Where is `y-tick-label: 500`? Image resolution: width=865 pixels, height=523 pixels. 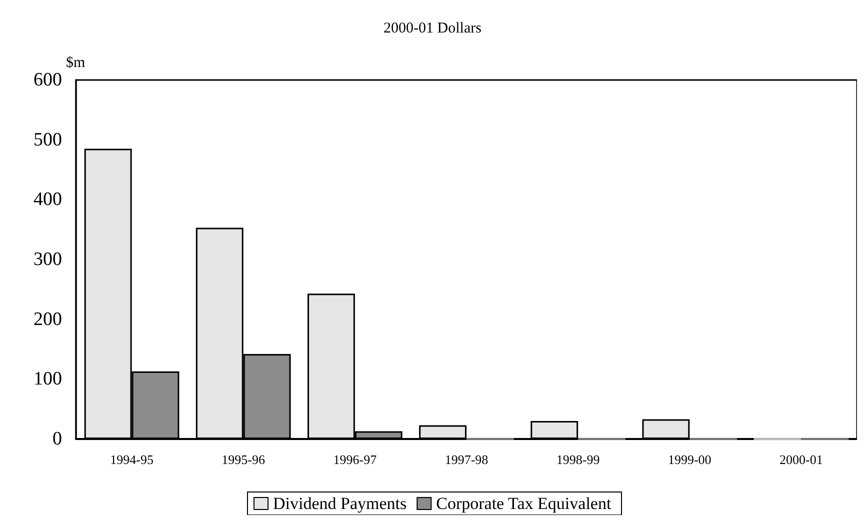 y-tick-label: 500 is located at coordinates (48, 139).